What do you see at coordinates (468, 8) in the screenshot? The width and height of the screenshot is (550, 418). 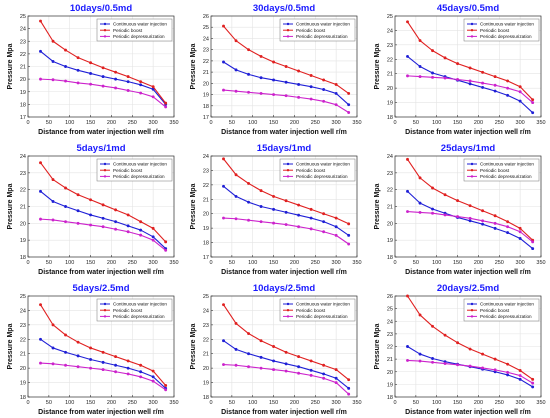 I see `chart-title: 45days/0.5md` at bounding box center [468, 8].